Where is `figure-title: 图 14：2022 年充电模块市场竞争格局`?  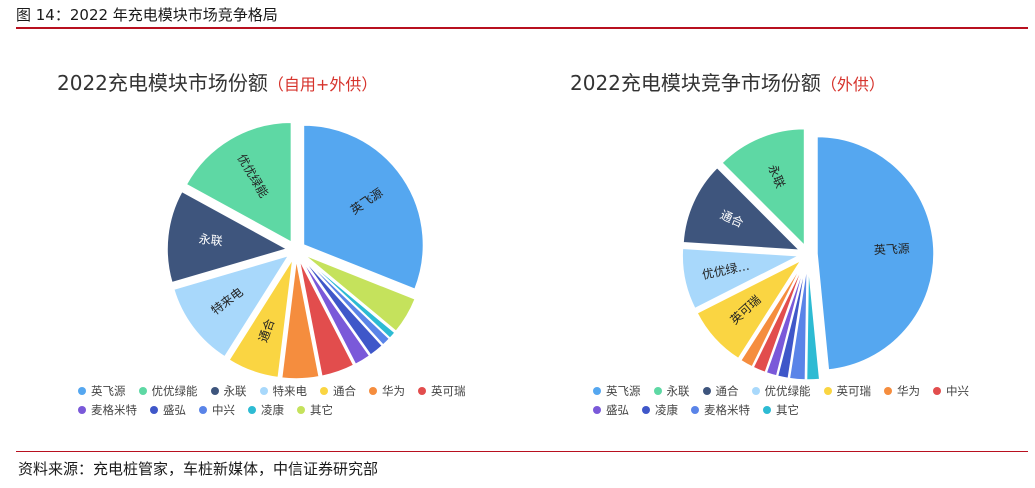
figure-title: 图 14：2022 年充电模块市场竞争格局 is located at coordinates (147, 15).